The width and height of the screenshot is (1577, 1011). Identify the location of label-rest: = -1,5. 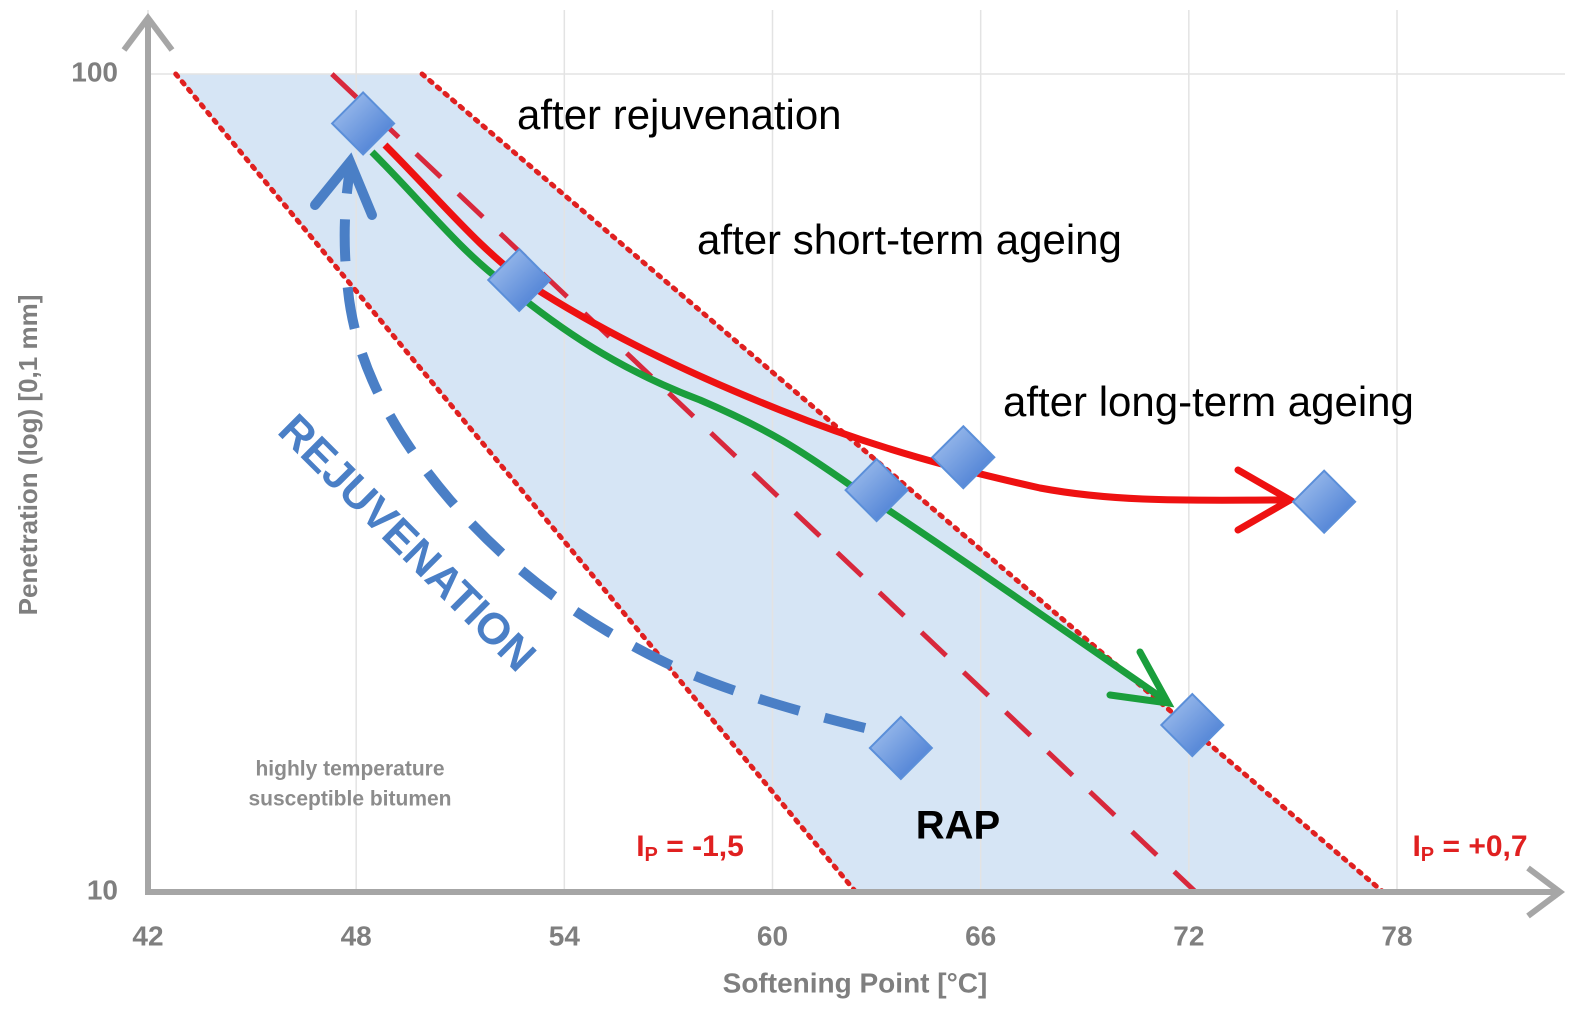
(701, 846).